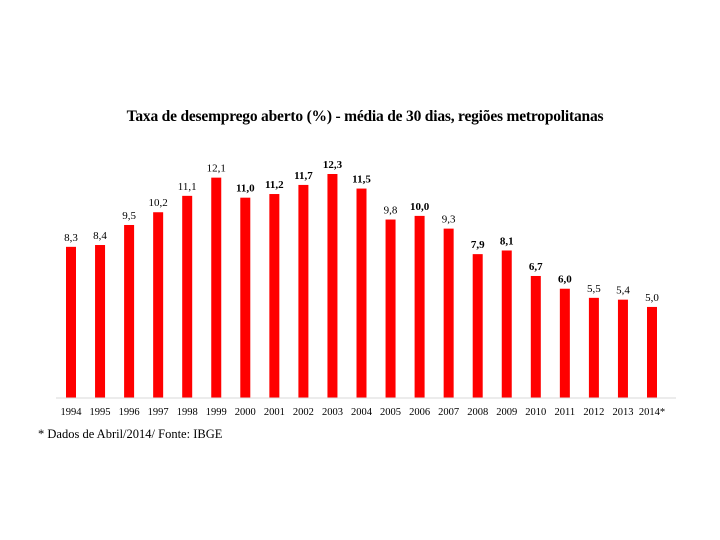  I want to click on value-label-1995: 8,4, so click(100, 236).